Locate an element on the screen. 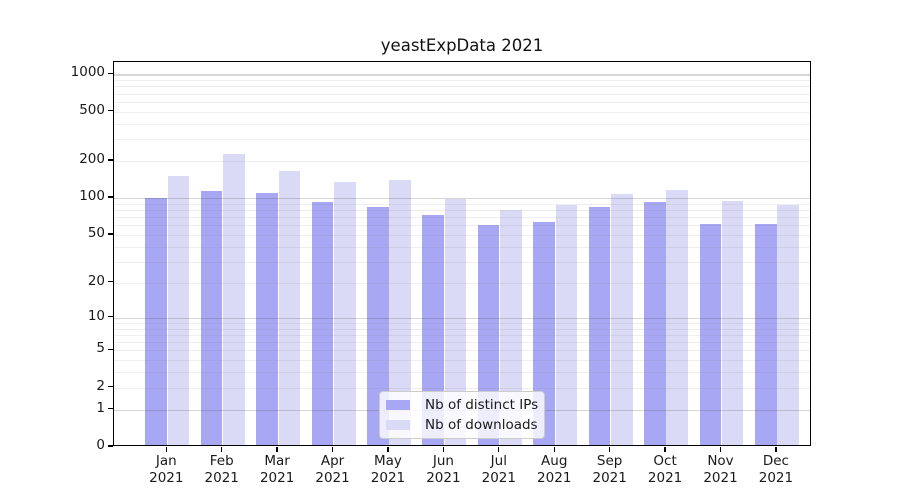  y-axis-tick-label: 50 is located at coordinates (96, 232).